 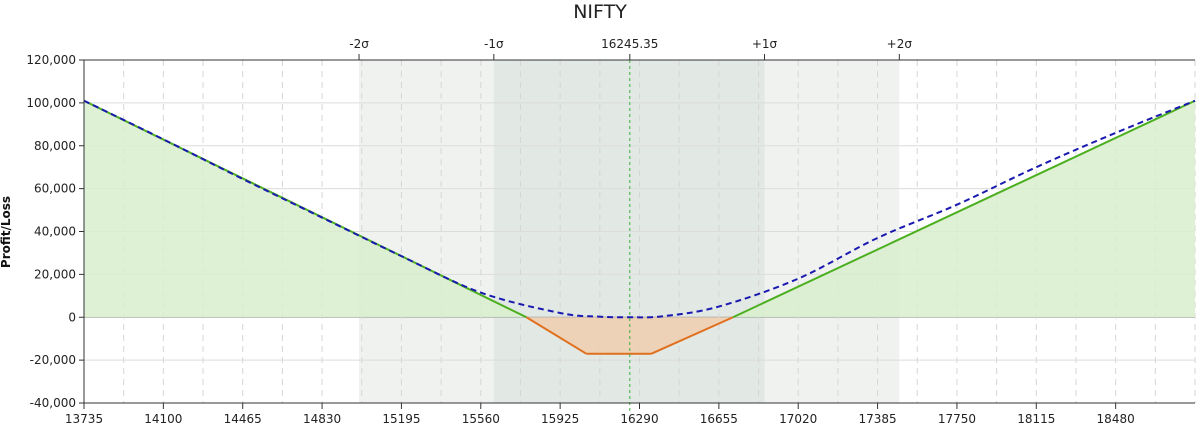 What do you see at coordinates (72, 317) in the screenshot?
I see `y-tick-label: 0` at bounding box center [72, 317].